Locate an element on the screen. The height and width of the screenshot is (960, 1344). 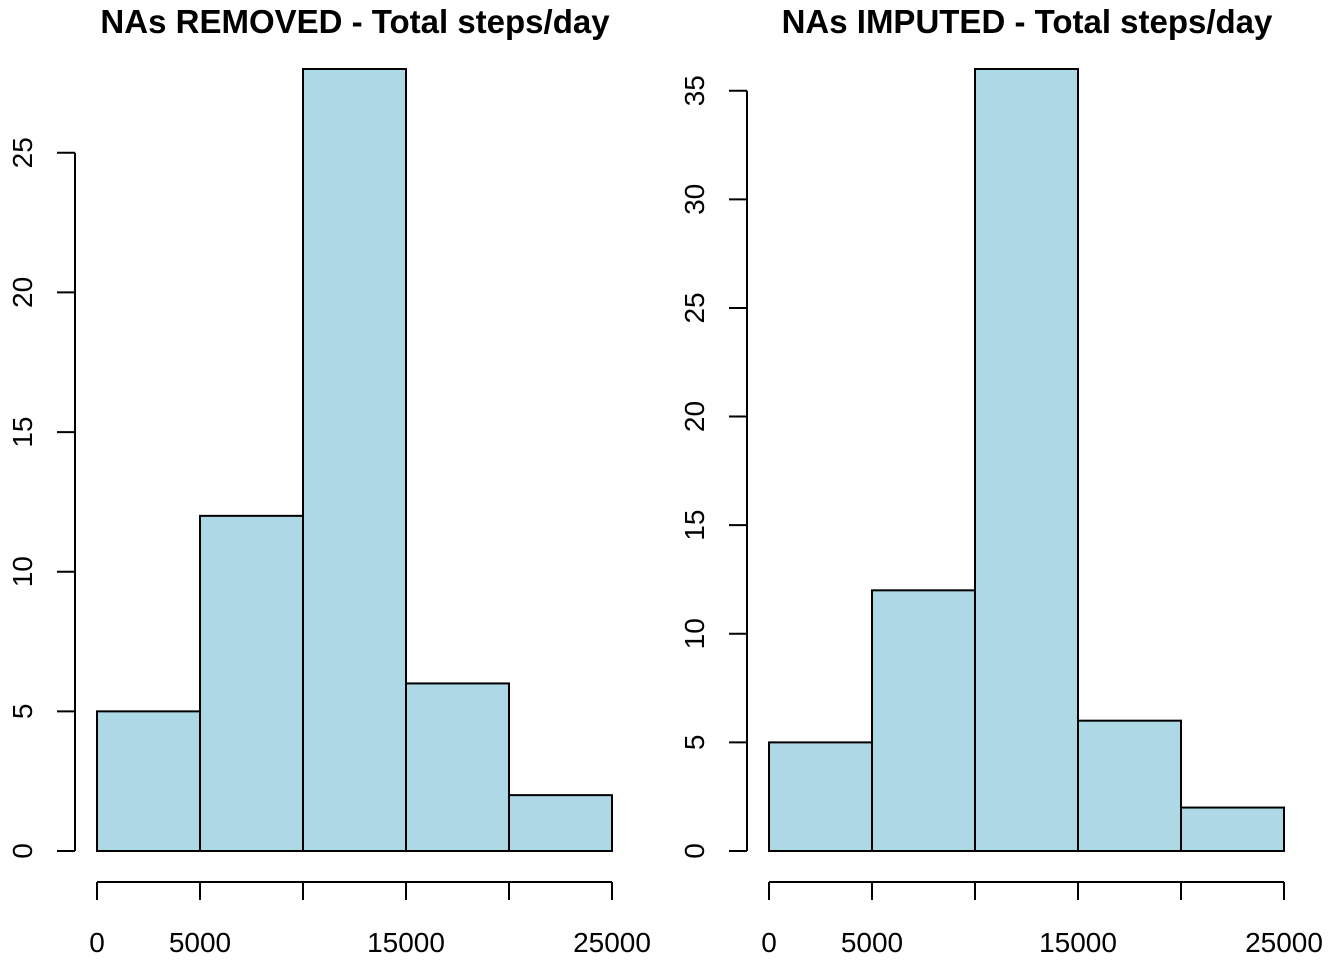
y-tick-label: 35 is located at coordinates (694, 90).